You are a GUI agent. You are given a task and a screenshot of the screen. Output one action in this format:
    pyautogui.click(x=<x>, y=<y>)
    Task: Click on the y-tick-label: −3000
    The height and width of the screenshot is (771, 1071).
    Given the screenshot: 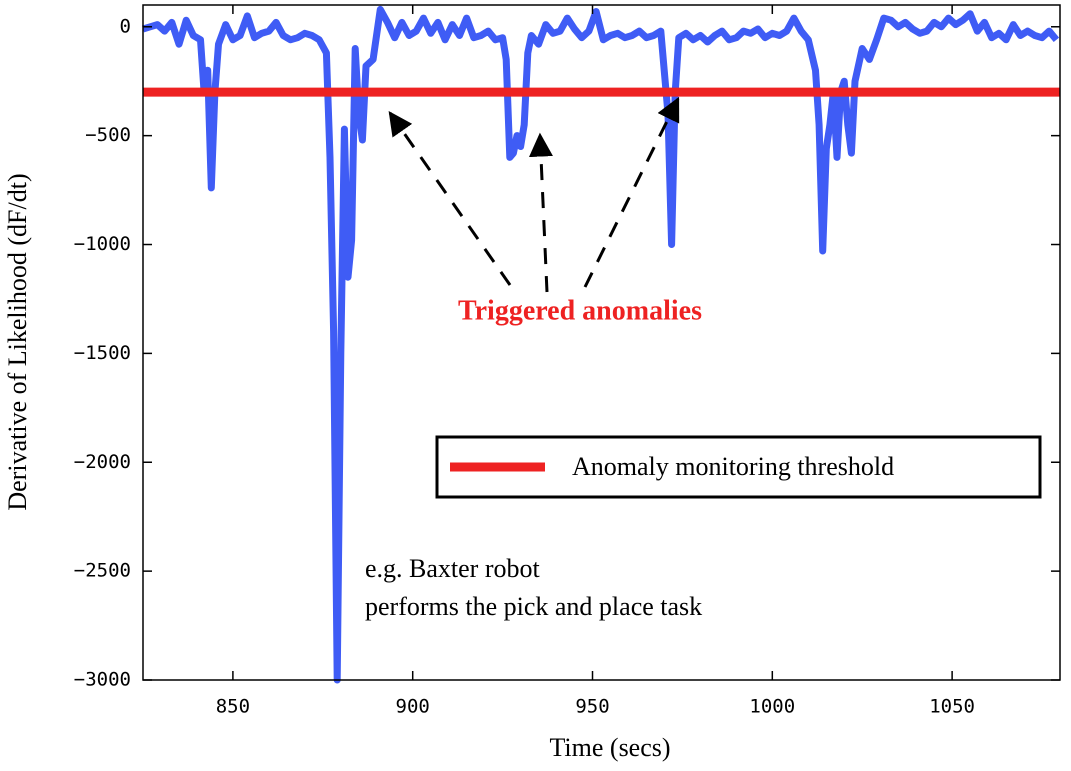 What is the action you would take?
    pyautogui.click(x=102, y=680)
    